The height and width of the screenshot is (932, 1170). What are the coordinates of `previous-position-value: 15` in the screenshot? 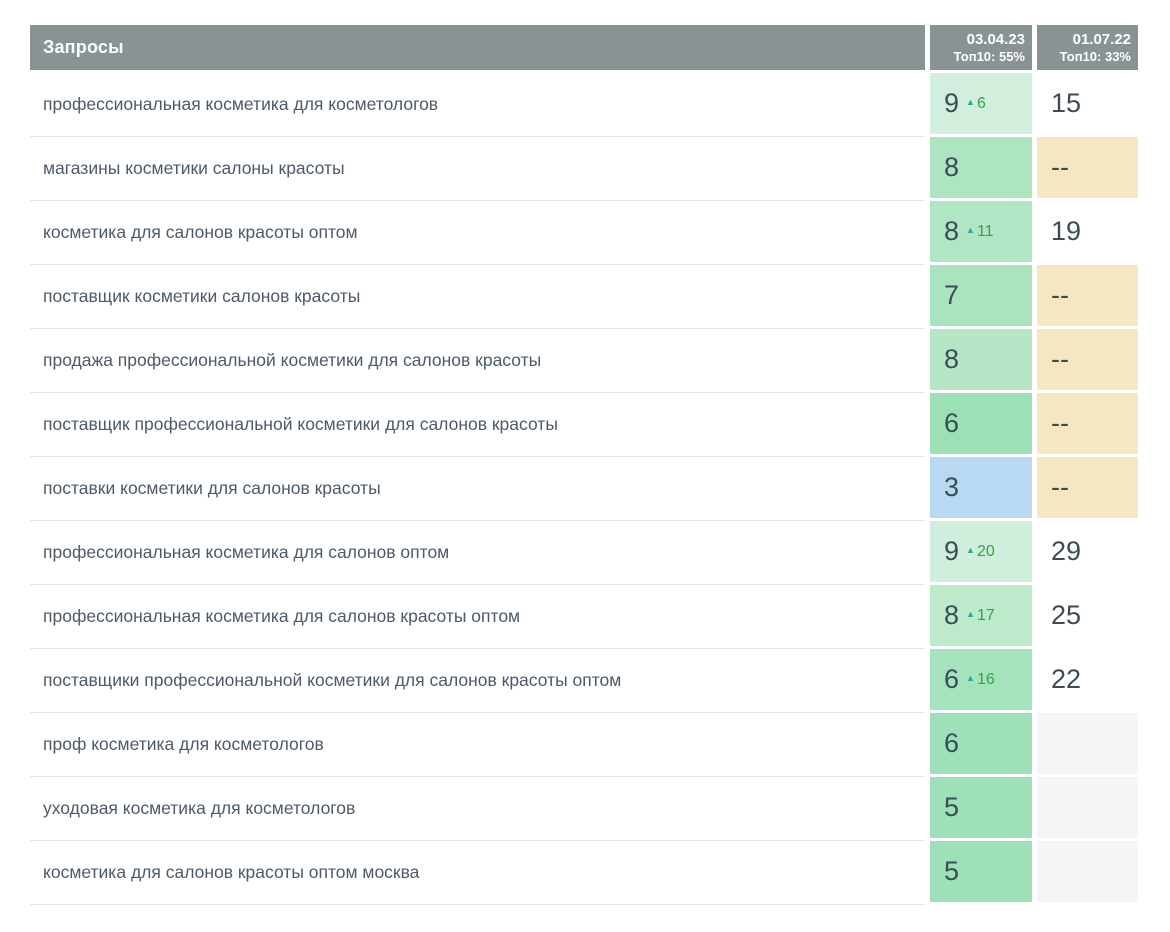 It's located at (1066, 103).